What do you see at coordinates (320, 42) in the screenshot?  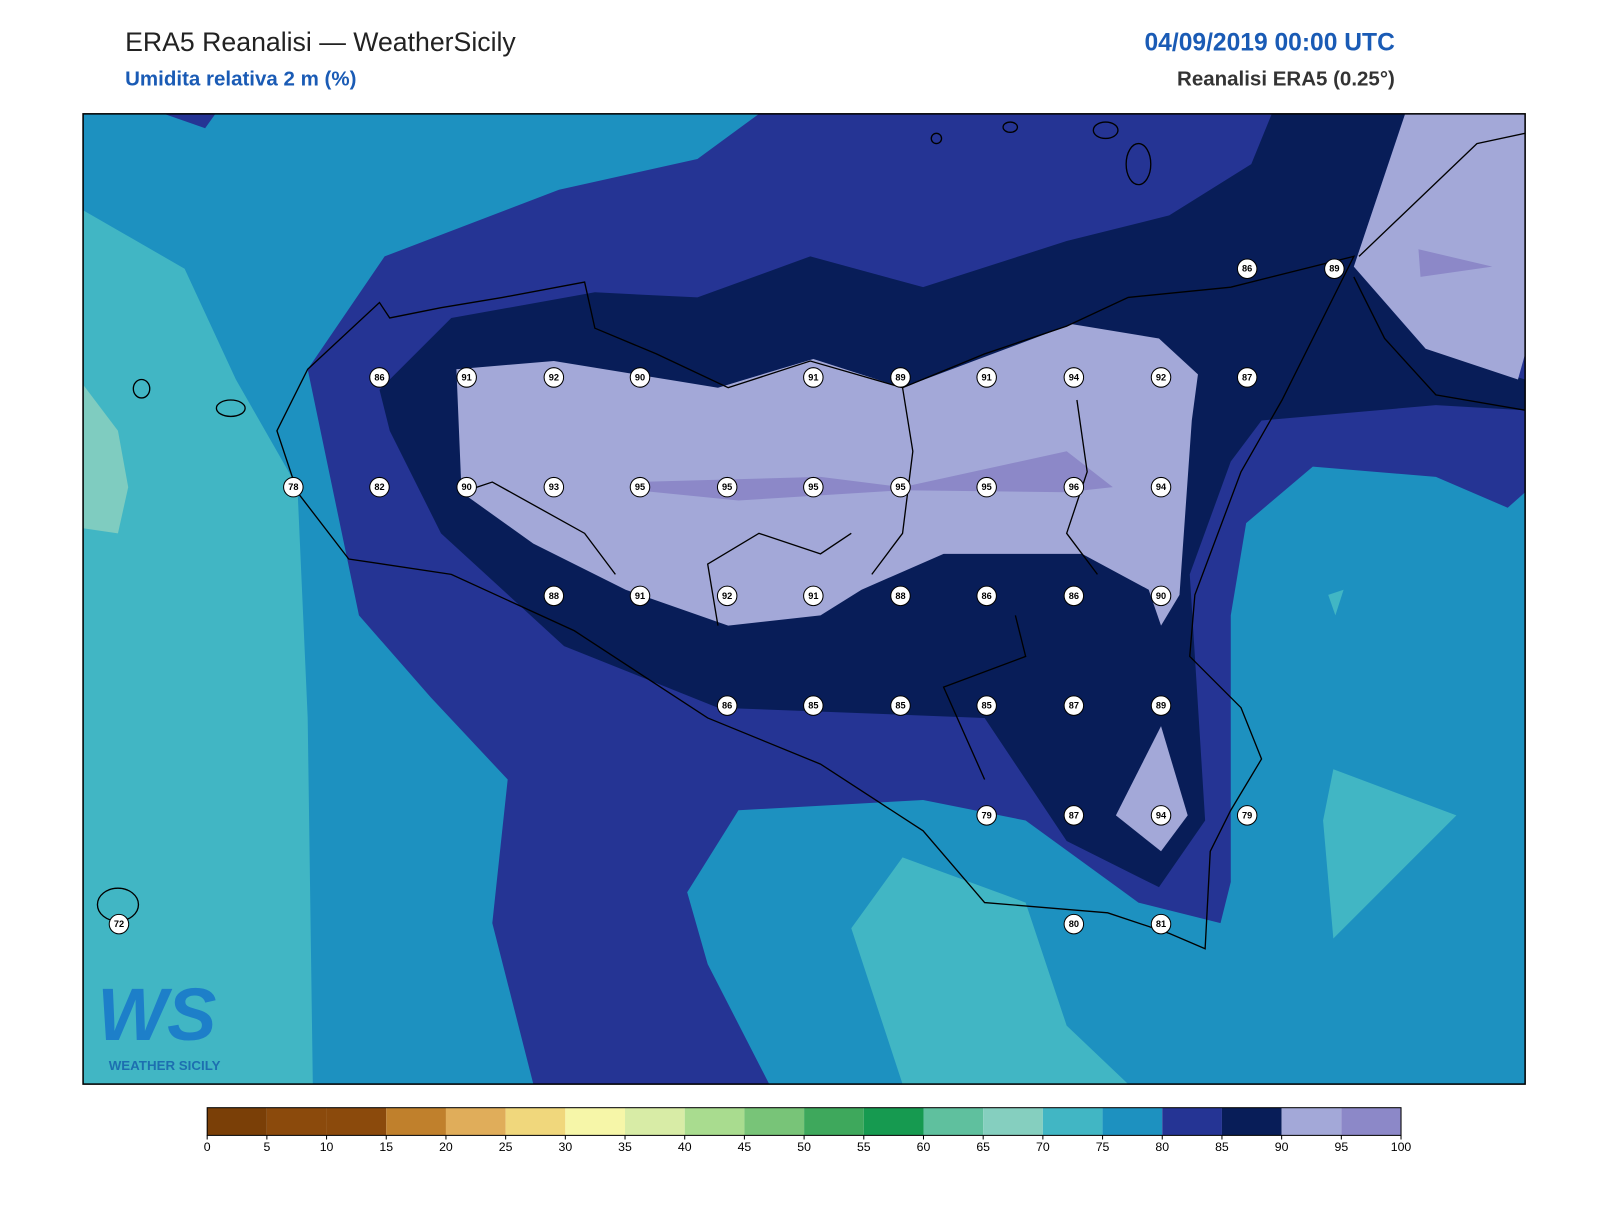 I see `title: ERA5 Reanalisi — WeatherSicily` at bounding box center [320, 42].